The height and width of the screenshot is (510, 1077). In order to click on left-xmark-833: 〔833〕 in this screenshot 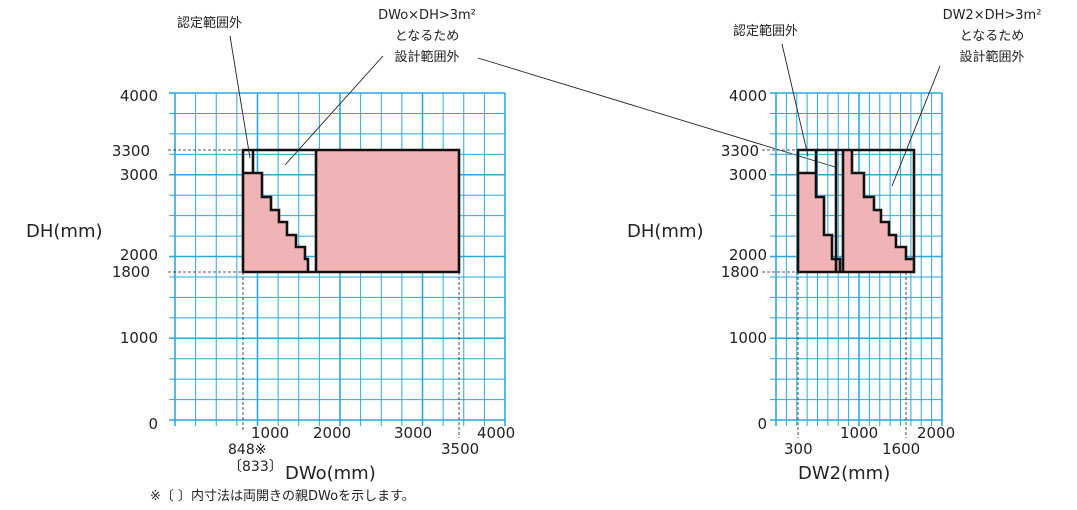, I will do `click(255, 467)`.